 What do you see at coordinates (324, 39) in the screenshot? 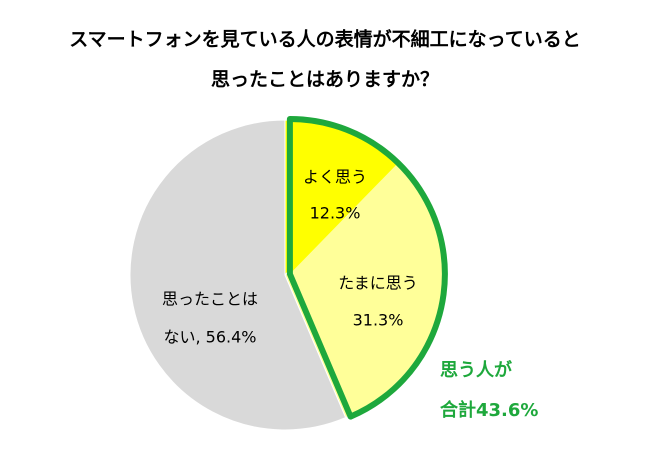
I see `chart-title: スマートフォンを見ている人の表情が不細工になっていると` at bounding box center [324, 39].